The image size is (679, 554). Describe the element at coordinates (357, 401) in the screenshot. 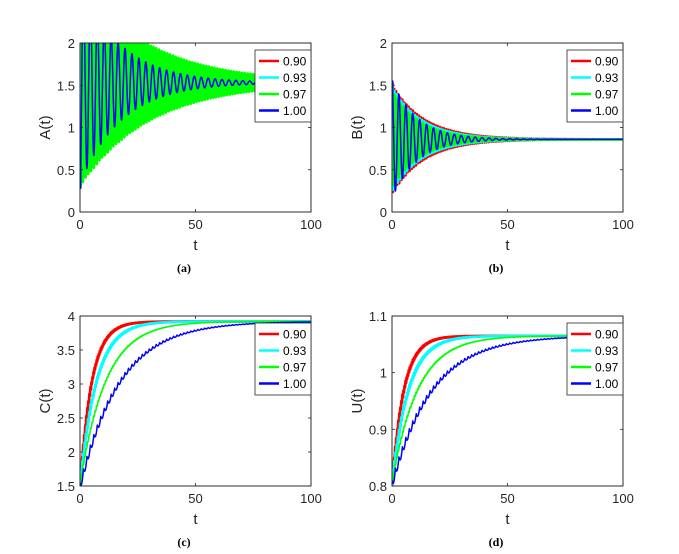

I see `y-axis-label: U(t)` at that location.